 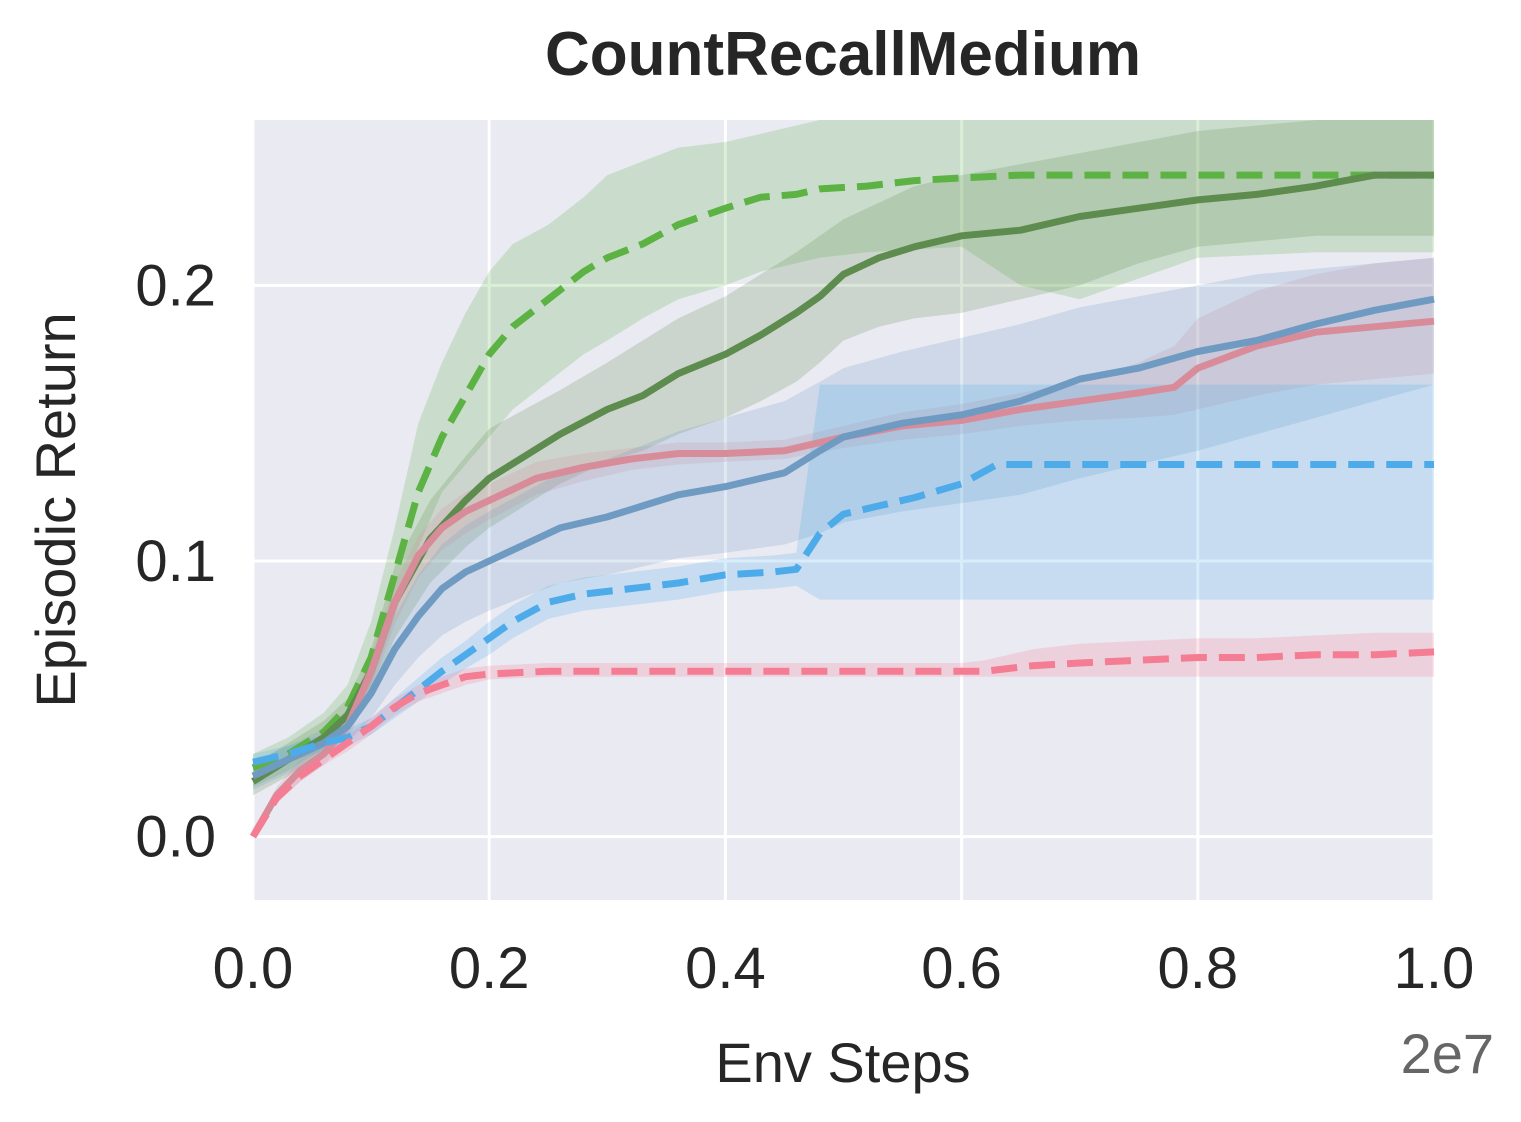 I want to click on x-tick-labels: 0.0 0.2 0.4 0.6 0.8 1.0, so click(x=844, y=968).